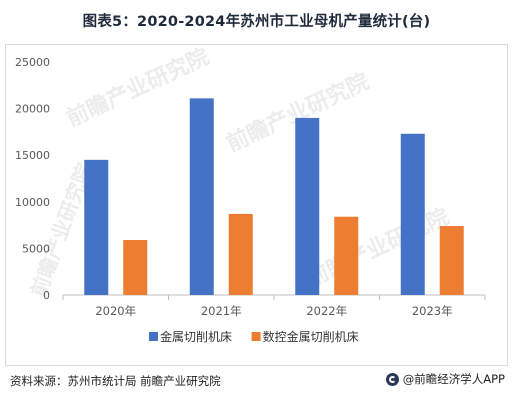  What do you see at coordinates (326, 311) in the screenshot?
I see `x-tick-label: 2022年` at bounding box center [326, 311].